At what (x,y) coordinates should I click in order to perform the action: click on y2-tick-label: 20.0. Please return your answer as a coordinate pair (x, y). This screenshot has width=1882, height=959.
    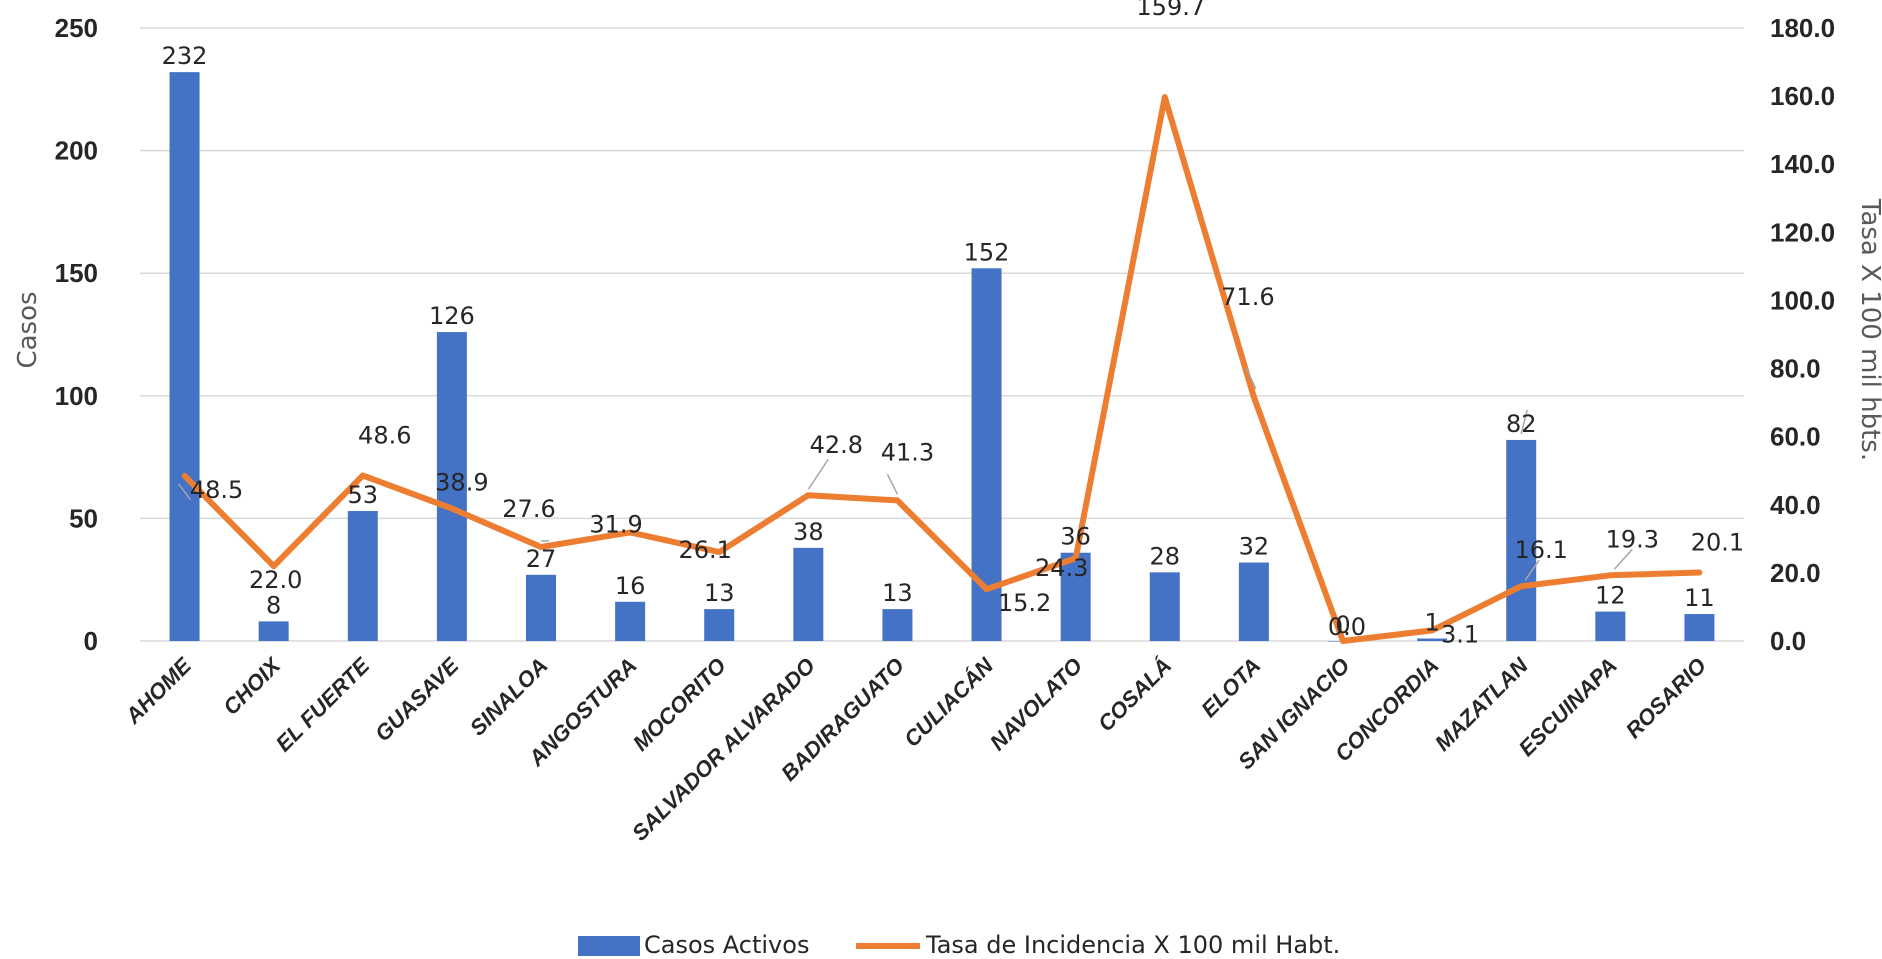
    Looking at the image, I should click on (1795, 573).